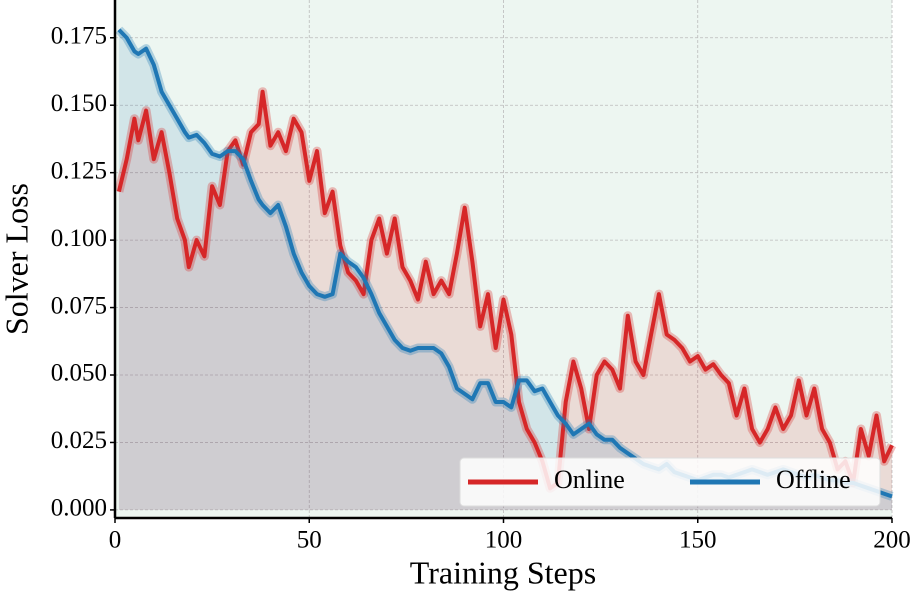 This screenshot has width=914, height=596. Describe the element at coordinates (589, 479) in the screenshot. I see `legend-label: Online` at that location.